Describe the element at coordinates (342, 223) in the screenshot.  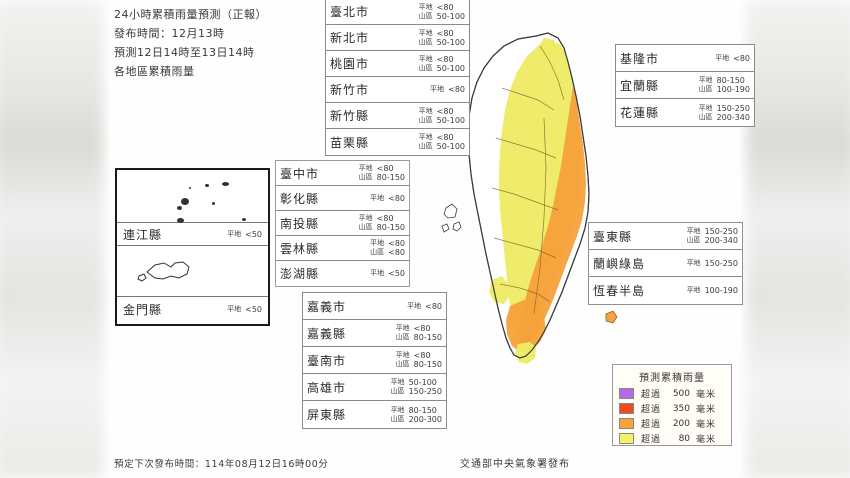
I see `table-row: 南投縣 平地 <80 山區 80-150` at that location.